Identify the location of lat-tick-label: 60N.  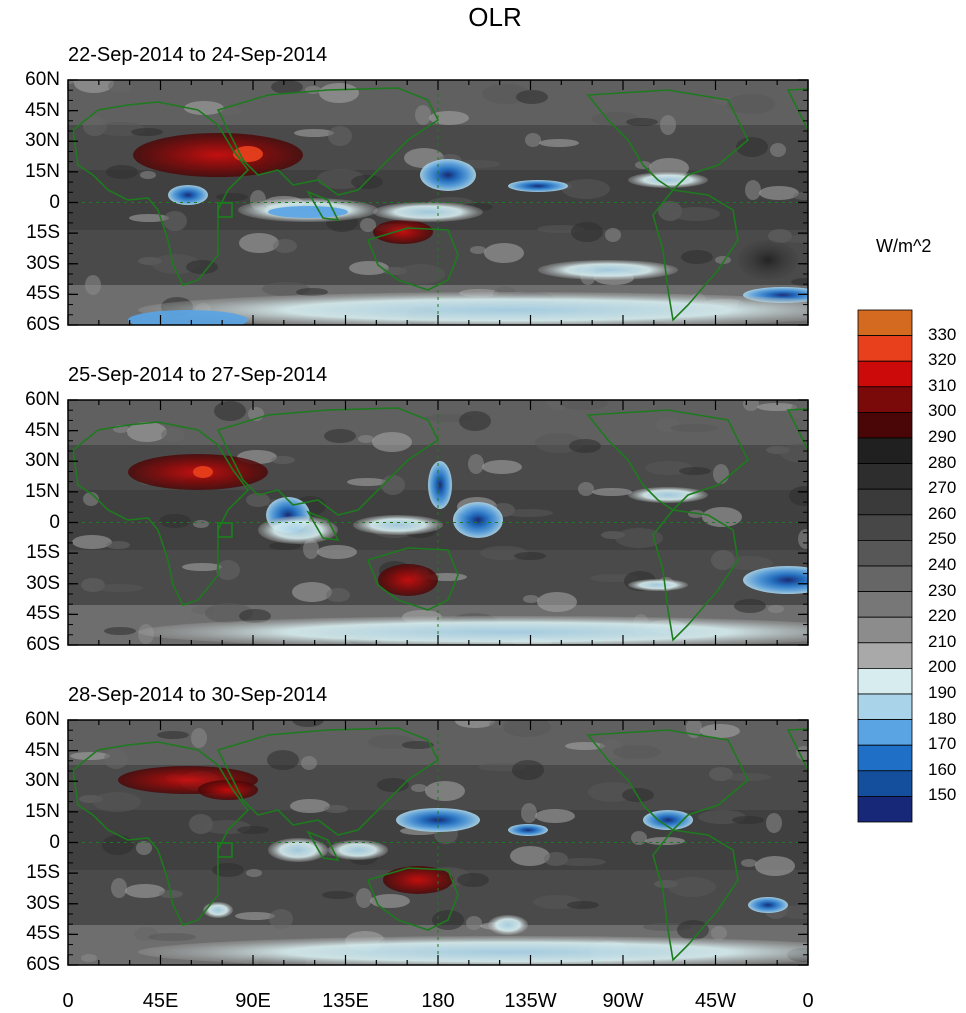
(42, 719).